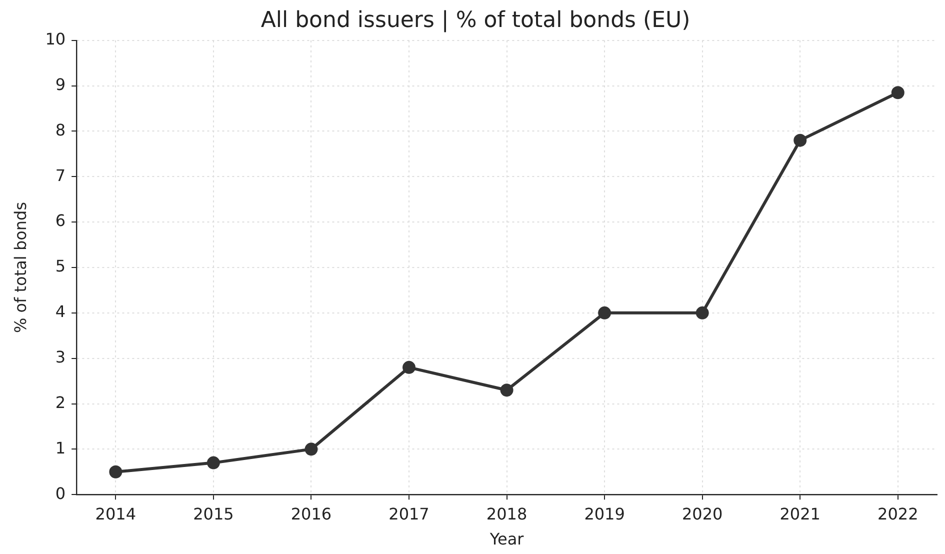 The image size is (945, 554). Describe the element at coordinates (115, 514) in the screenshot. I see `x-tick-label: 2014` at that location.